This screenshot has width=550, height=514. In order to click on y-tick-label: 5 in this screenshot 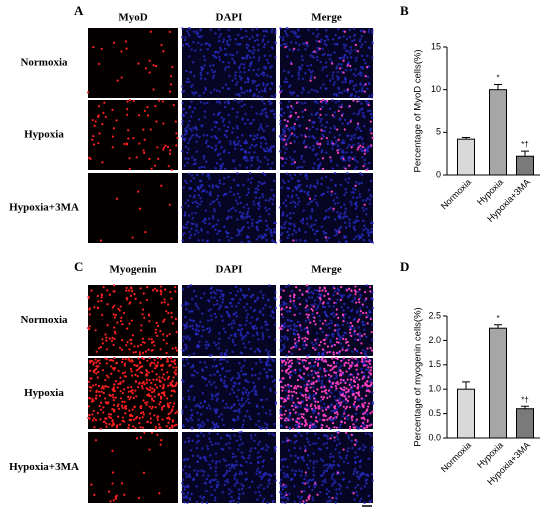, I will do `click(438, 132)`.